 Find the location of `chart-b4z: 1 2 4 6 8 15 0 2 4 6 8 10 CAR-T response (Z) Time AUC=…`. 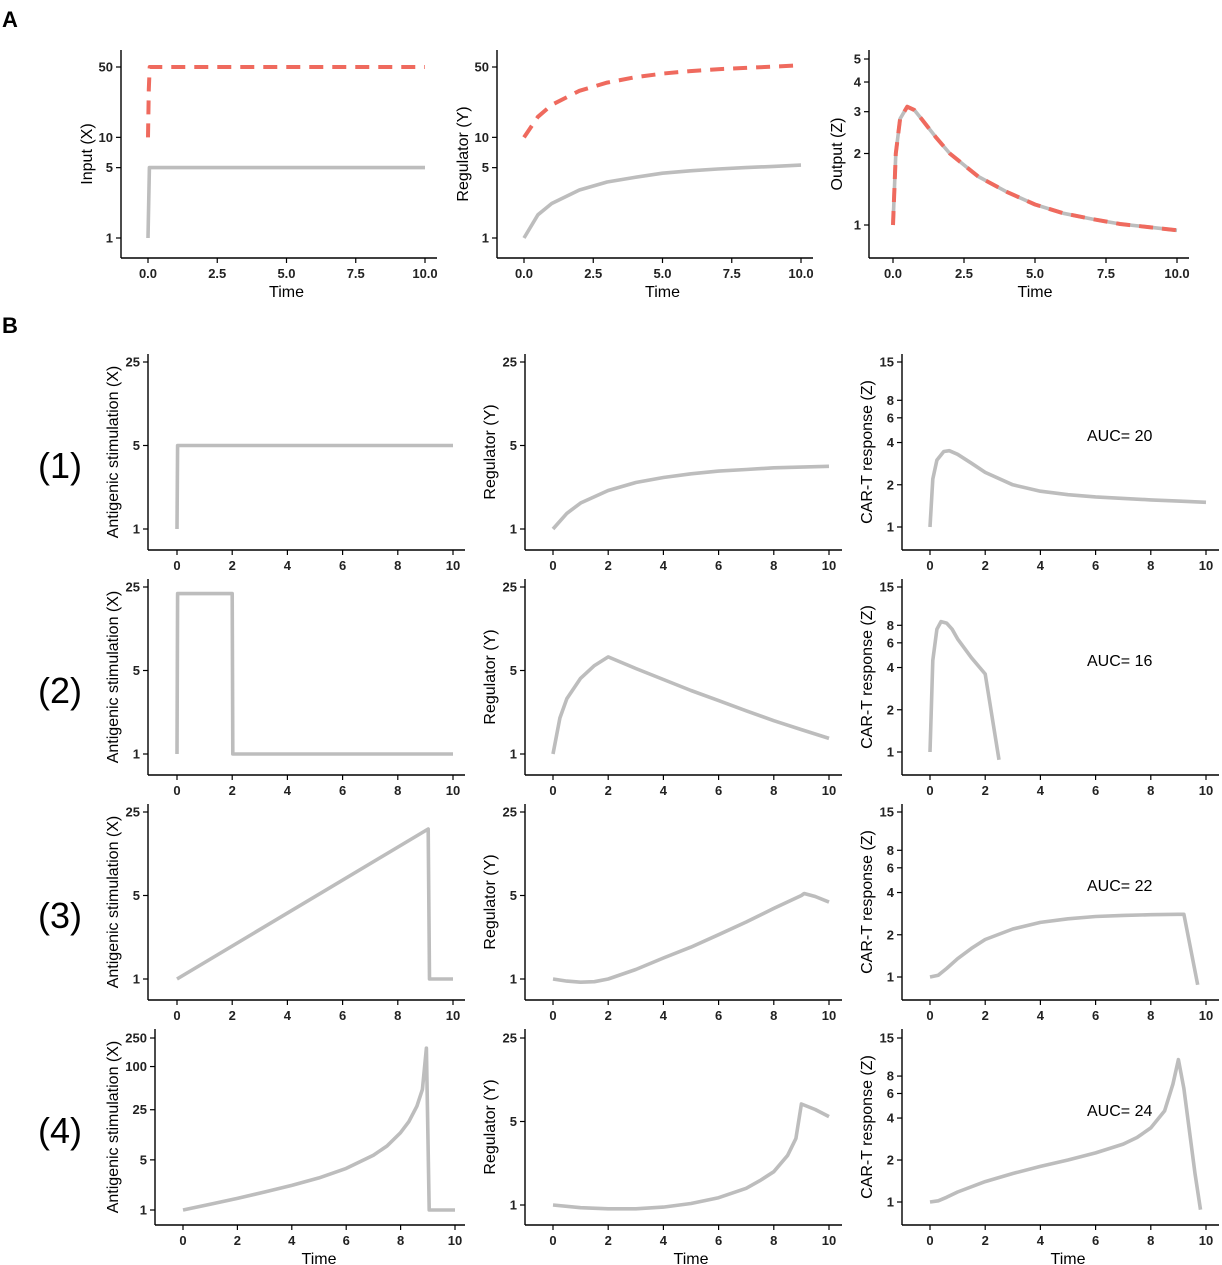

chart-b4z: 1 2 4 6 8 15 0 2 4 6 8 10 CAR-T response (Z) Time AUC=… is located at coordinates (1039, 1147).